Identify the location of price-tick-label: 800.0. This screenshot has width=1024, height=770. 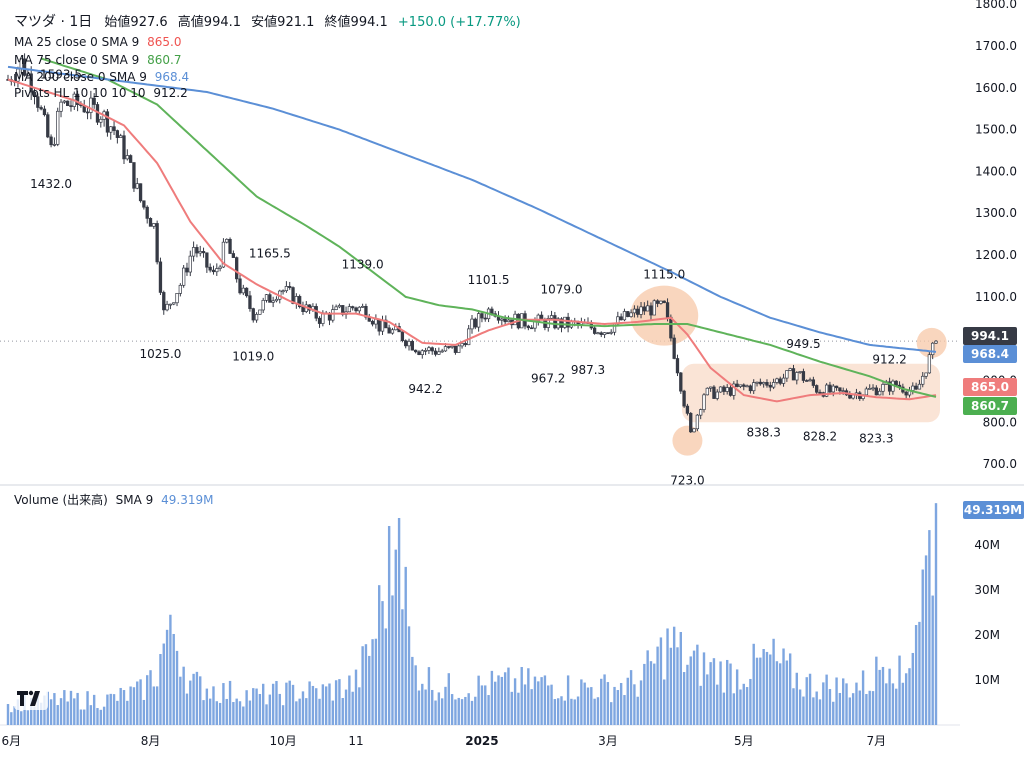
(1000, 422).